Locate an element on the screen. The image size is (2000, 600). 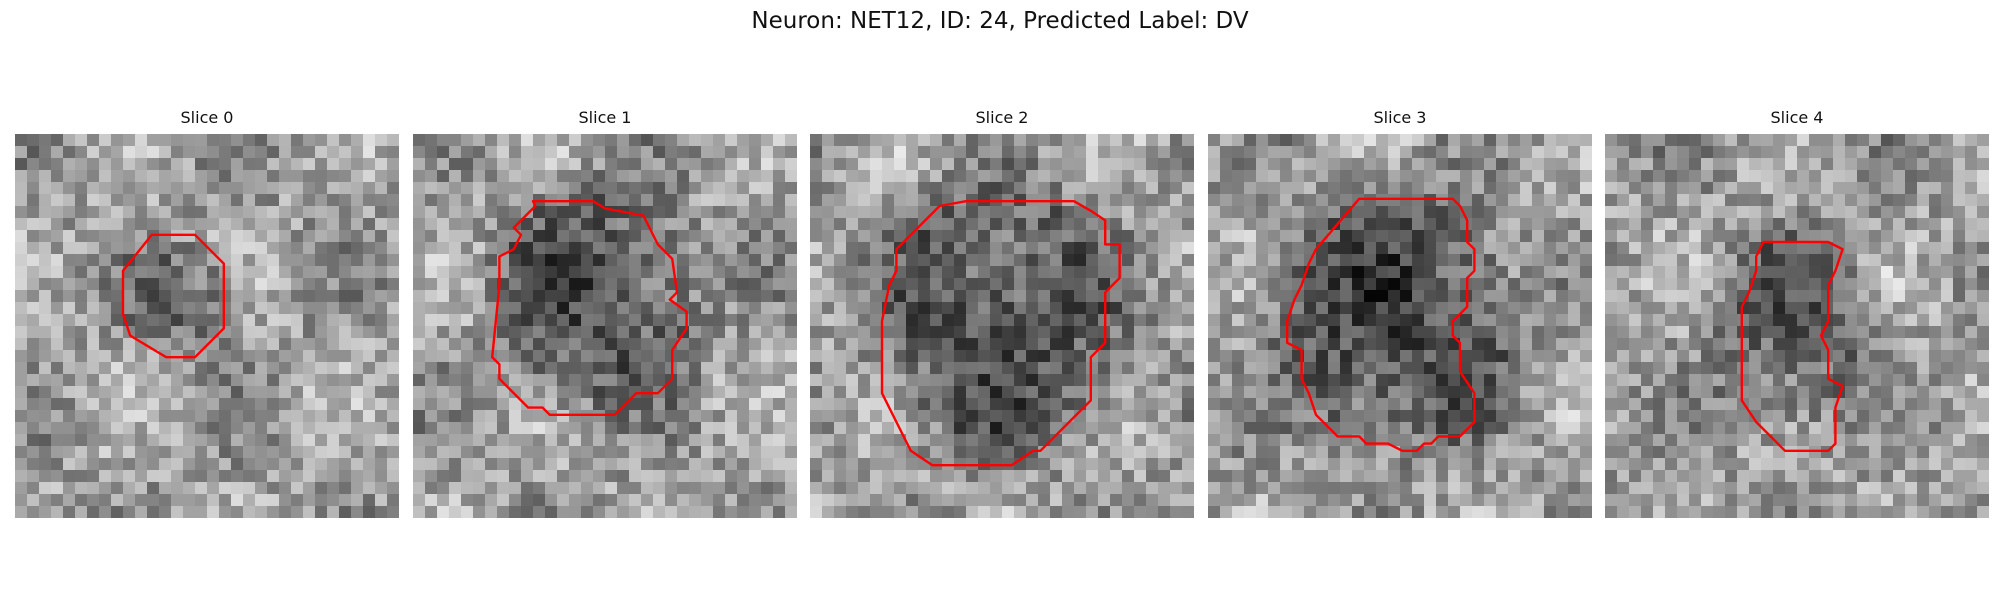
slice-title: Slice 3 is located at coordinates (1400, 117).